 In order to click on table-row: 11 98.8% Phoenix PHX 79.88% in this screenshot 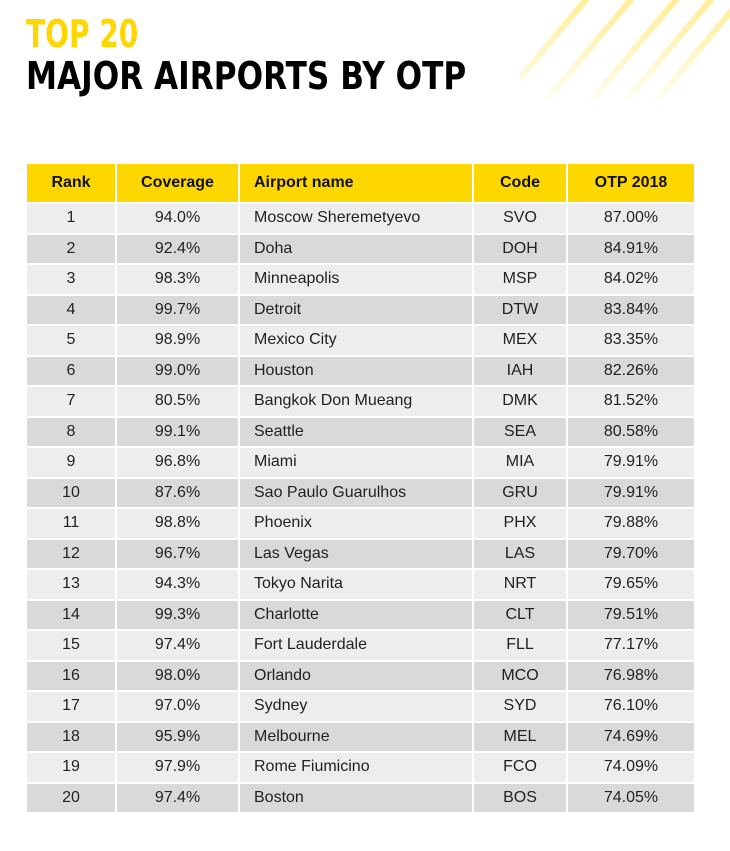, I will do `click(360, 523)`.